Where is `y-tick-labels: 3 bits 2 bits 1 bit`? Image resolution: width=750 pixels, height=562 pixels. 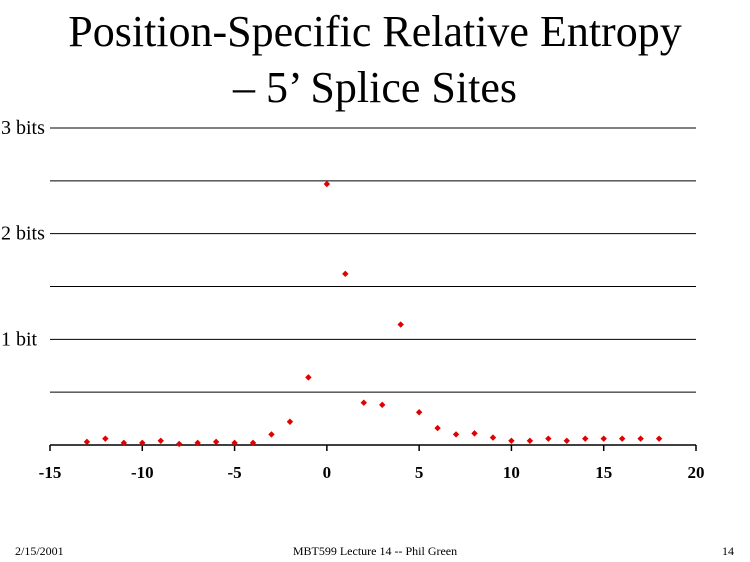
y-tick-labels: 3 bits 2 bits 1 bit is located at coordinates (23, 233).